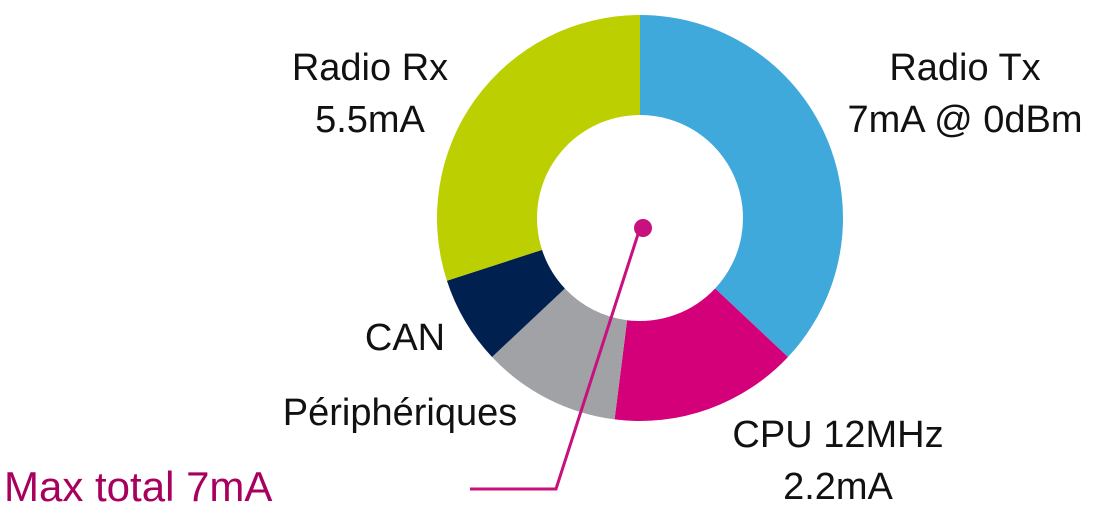 Image resolution: width=1099 pixels, height=522 pixels. Describe the element at coordinates (838, 487) in the screenshot. I see `segment-label: 2.2mA` at that location.